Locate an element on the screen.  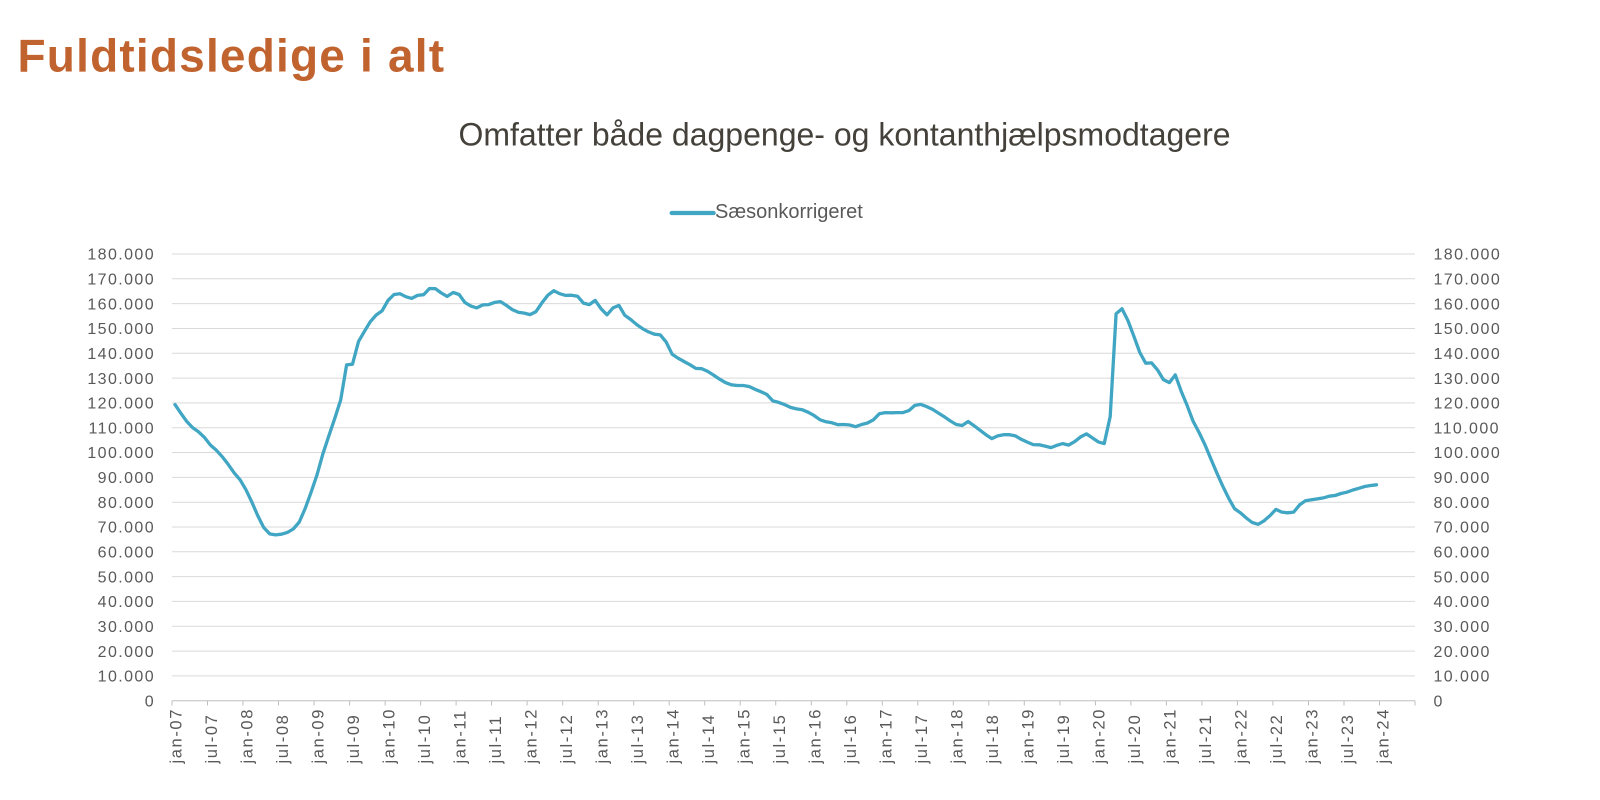
svg-text: jul-09 is located at coordinates (354, 739).